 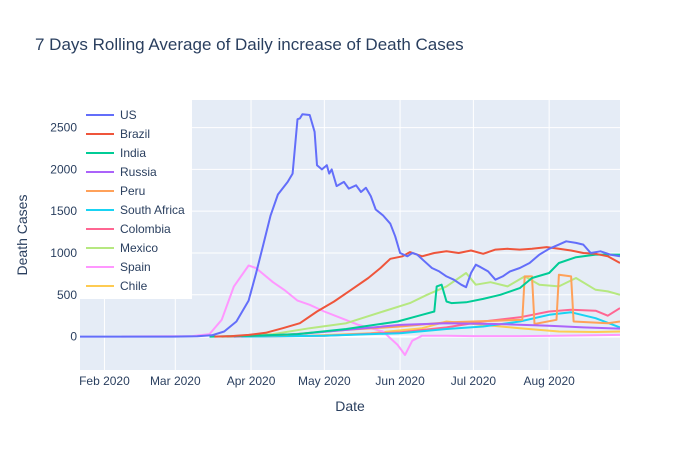 I want to click on series-line-brazil, so click(x=417, y=292).